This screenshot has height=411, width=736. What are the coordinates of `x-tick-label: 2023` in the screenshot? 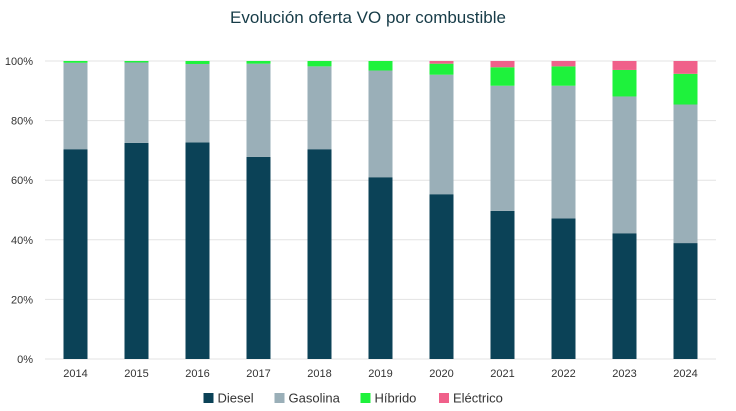 It's located at (624, 374).